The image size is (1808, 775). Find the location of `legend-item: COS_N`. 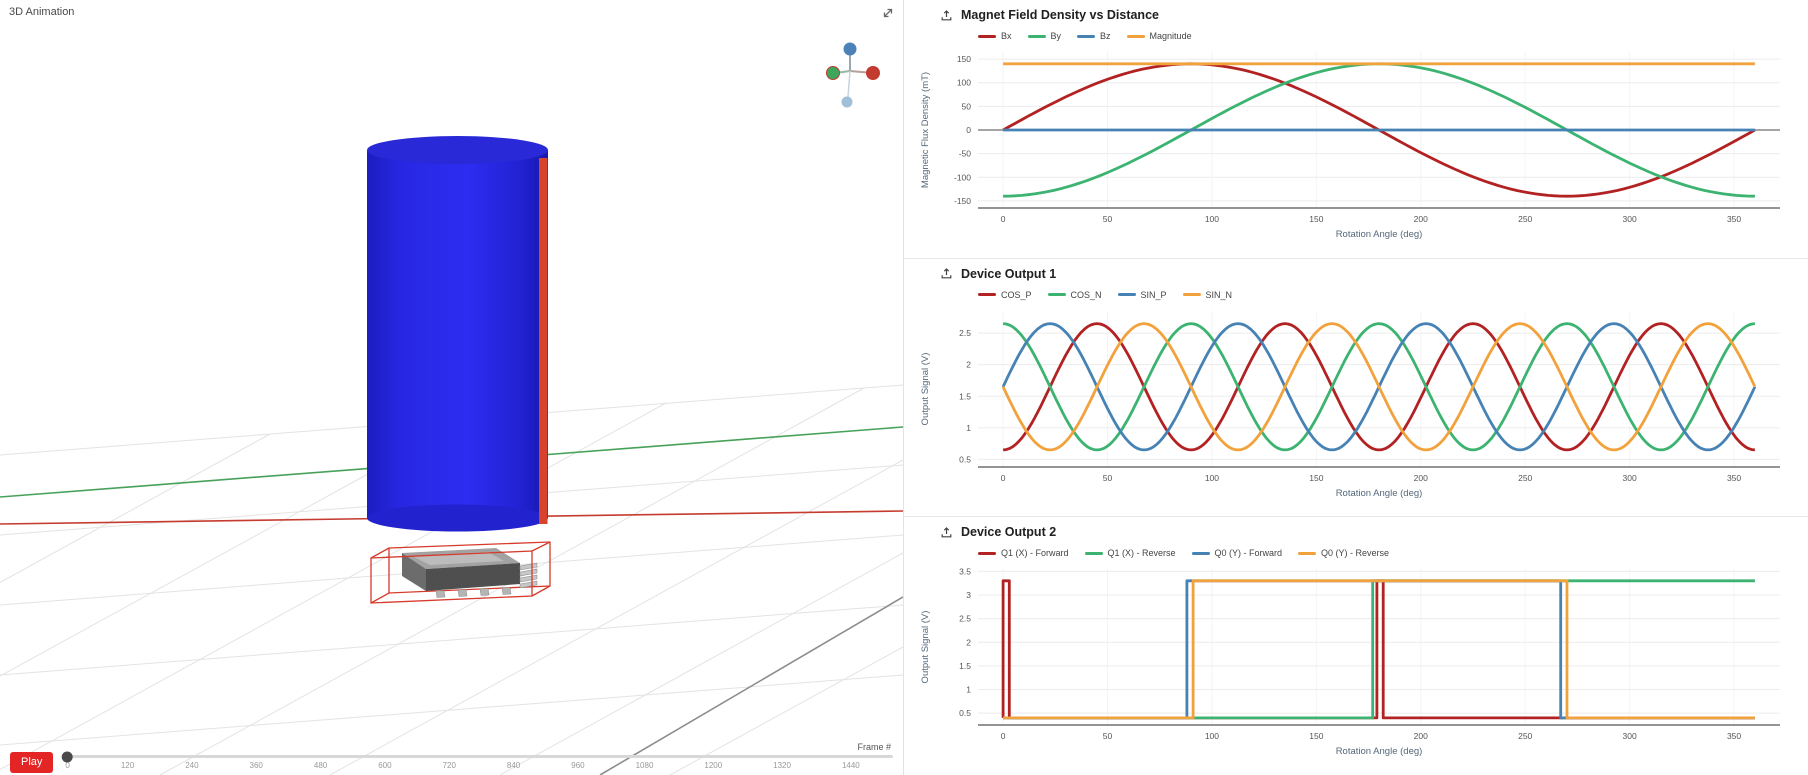

legend-item: COS_N is located at coordinates (1074, 294).